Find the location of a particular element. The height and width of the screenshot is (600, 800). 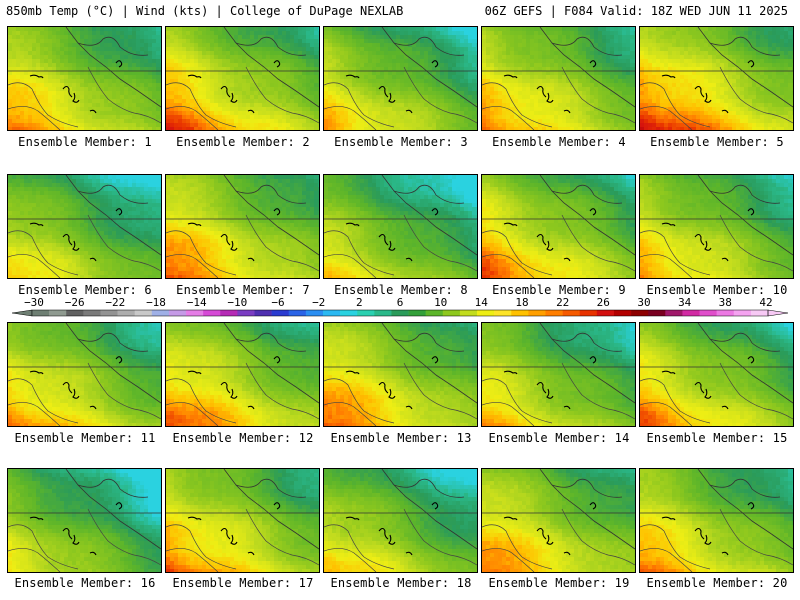

colorbar-tick-label: 30 is located at coordinates (643, 302).